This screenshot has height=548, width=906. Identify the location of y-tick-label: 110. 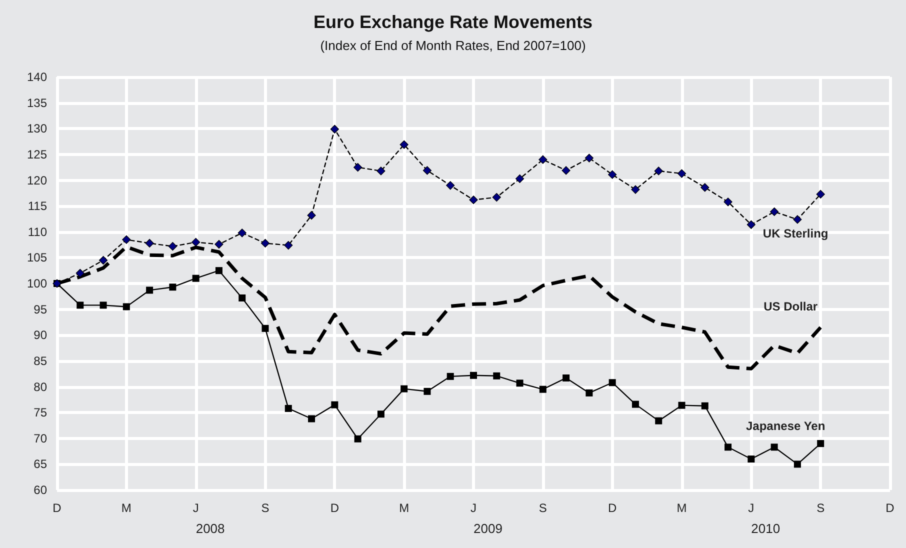
(38, 231).